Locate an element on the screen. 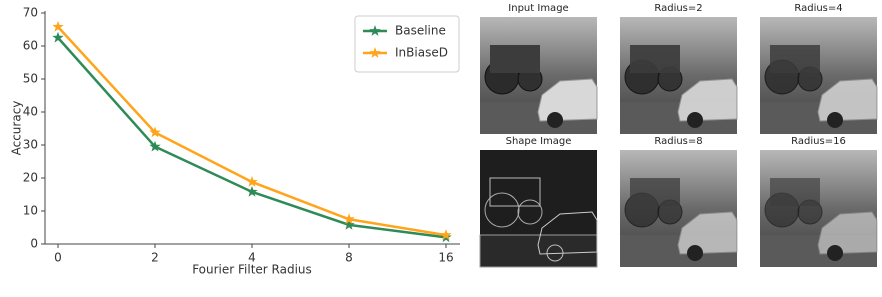  y-tick-label: 30 is located at coordinates (30, 145).